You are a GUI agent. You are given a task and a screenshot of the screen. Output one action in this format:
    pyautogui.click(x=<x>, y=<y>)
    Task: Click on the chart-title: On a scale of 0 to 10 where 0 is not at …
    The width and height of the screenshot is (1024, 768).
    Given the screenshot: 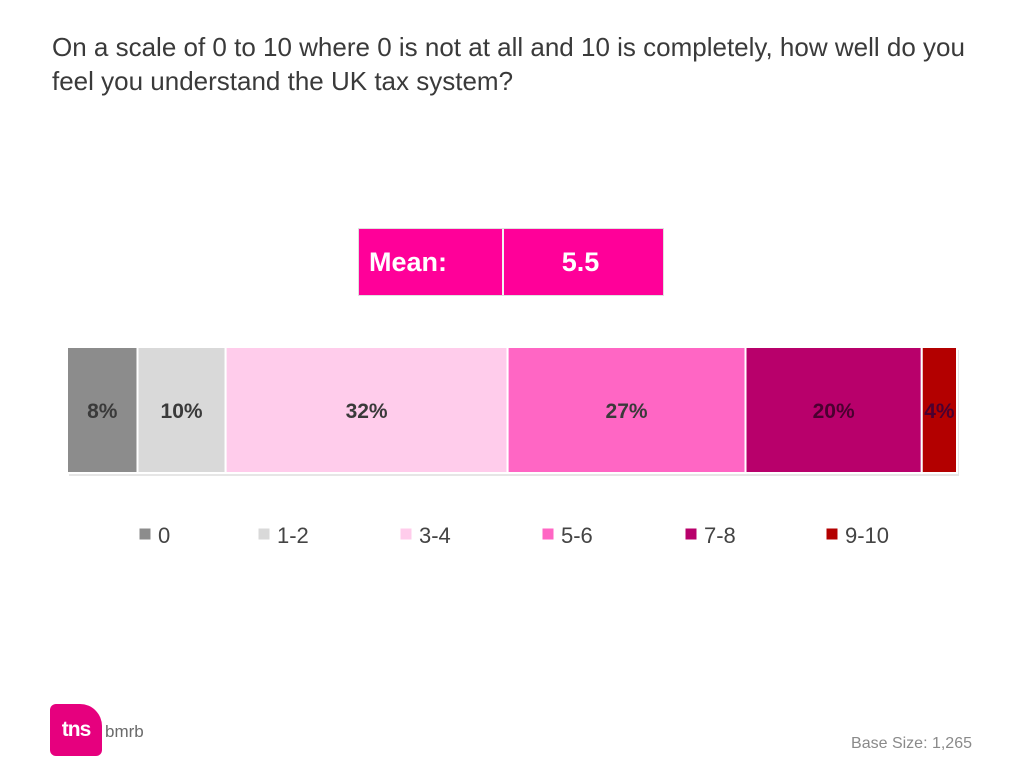 What is the action you would take?
    pyautogui.click(x=508, y=64)
    